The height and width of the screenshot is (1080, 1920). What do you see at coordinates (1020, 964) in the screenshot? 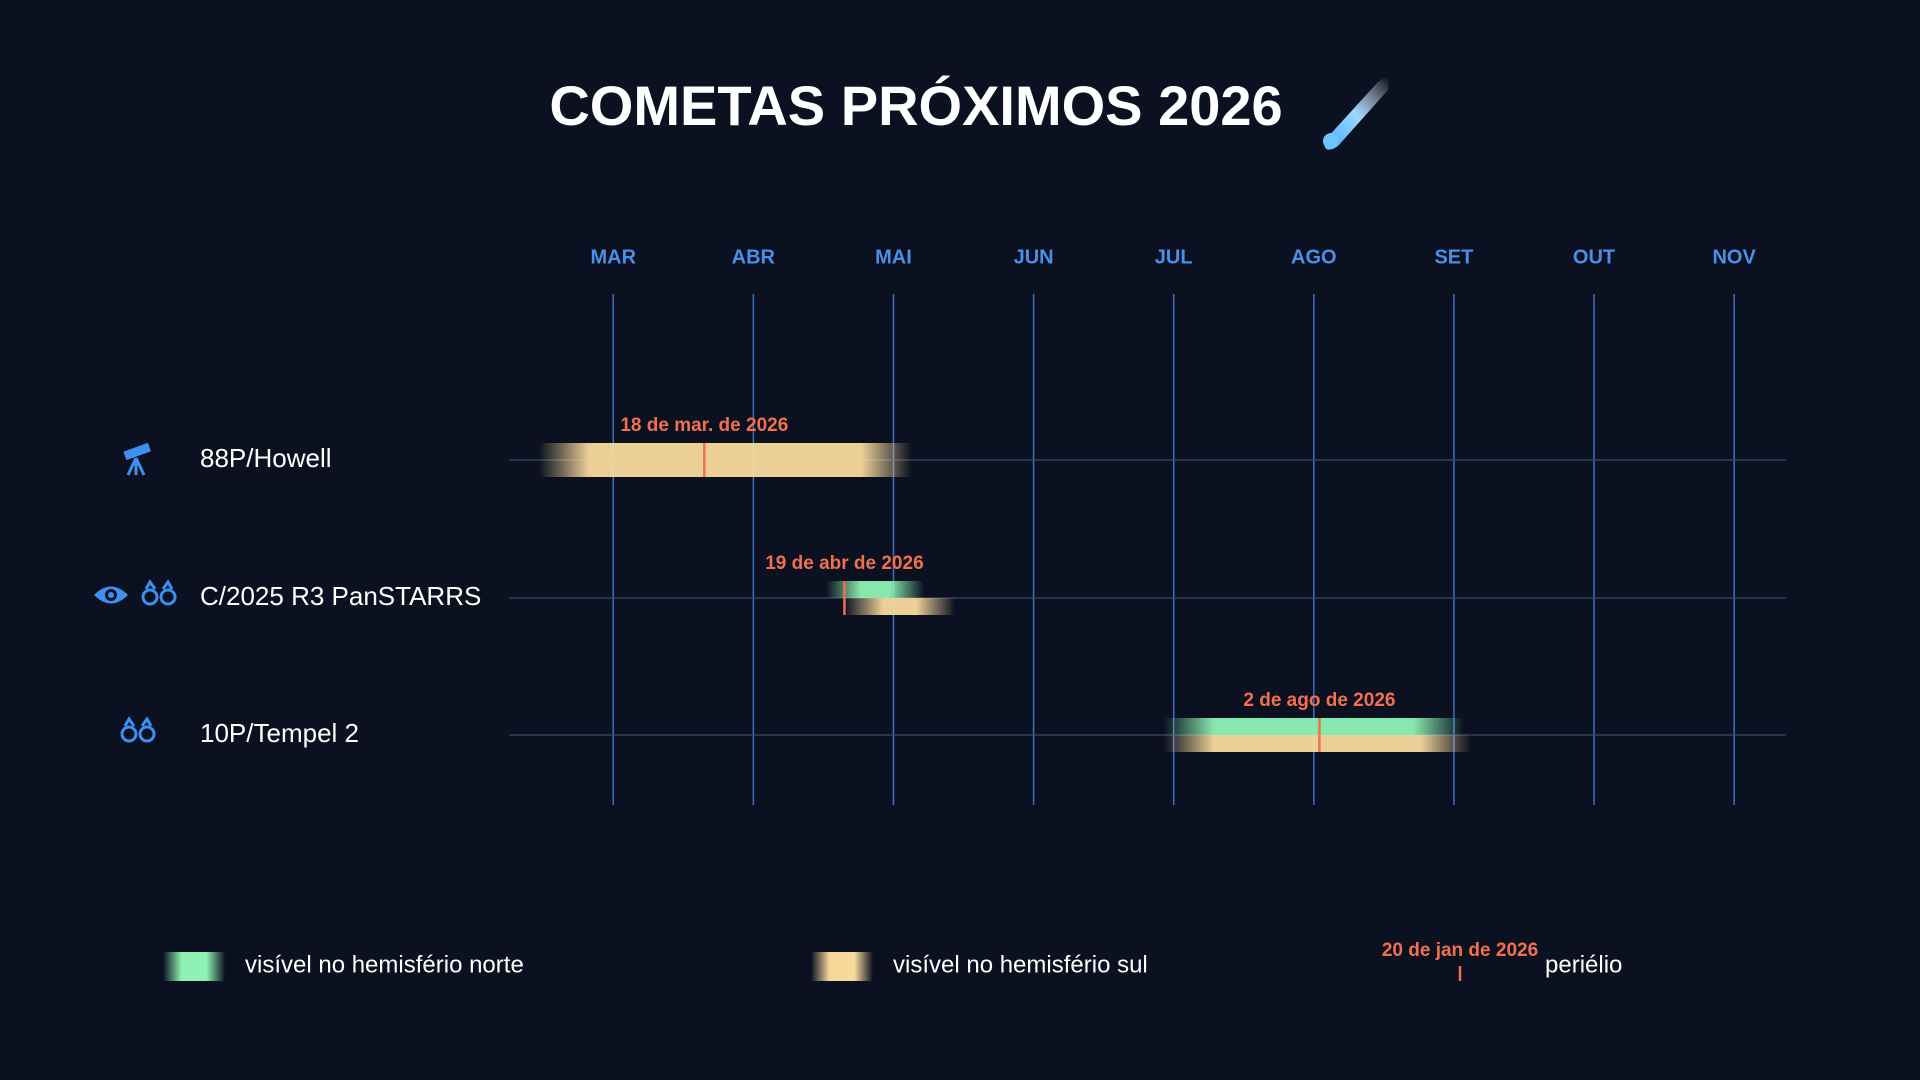
I see `legend-label: visível no hemisfério sul` at bounding box center [1020, 964].